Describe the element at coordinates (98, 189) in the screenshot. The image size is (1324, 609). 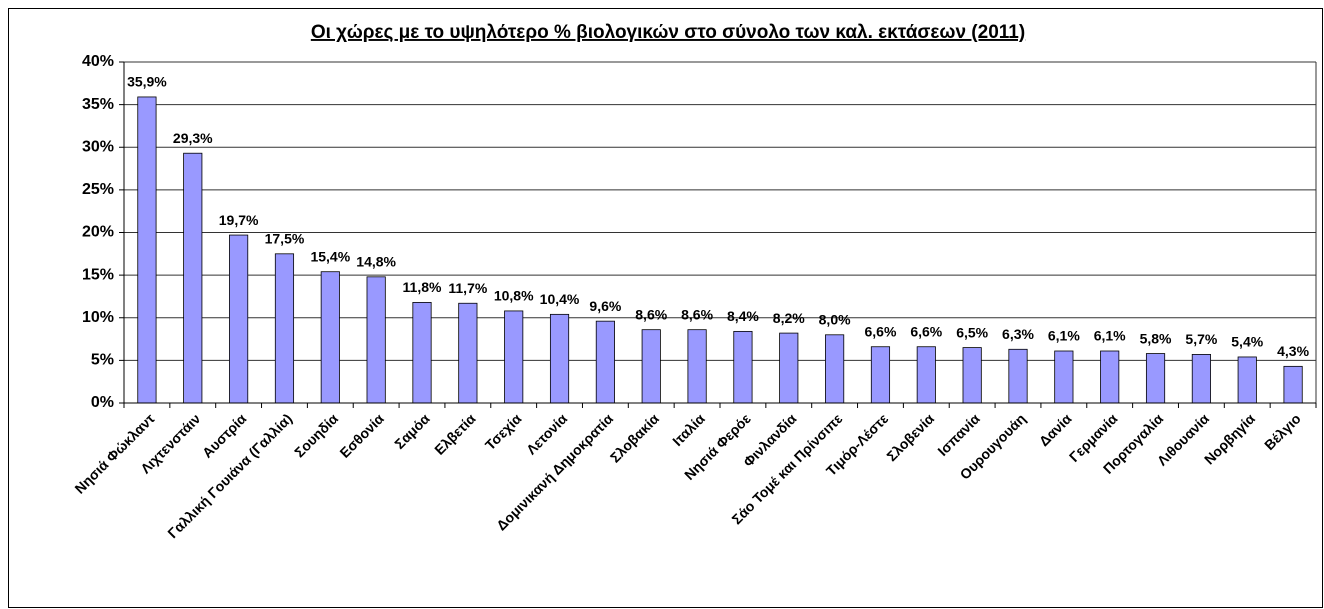
I see `y-tick-label: 25%` at that location.